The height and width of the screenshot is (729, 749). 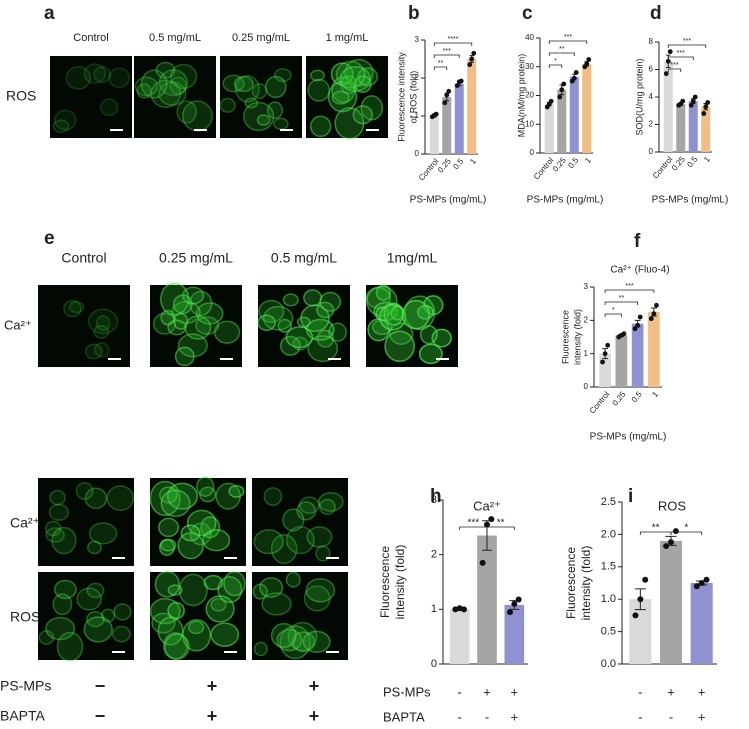 What do you see at coordinates (686, 528) in the screenshot?
I see `significance-label: *` at bounding box center [686, 528].